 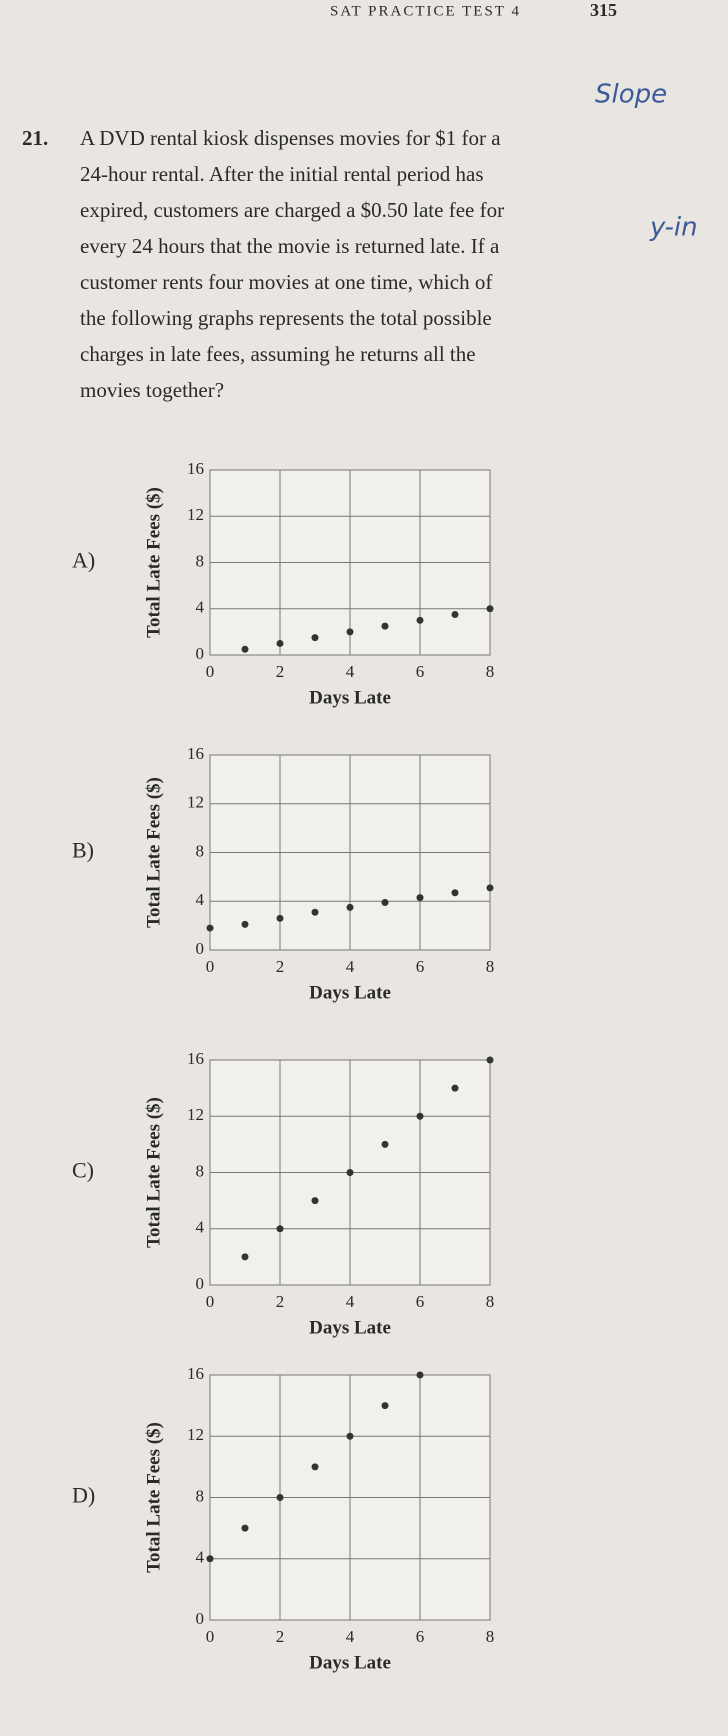 I want to click on question-number: 21., so click(x=35, y=138).